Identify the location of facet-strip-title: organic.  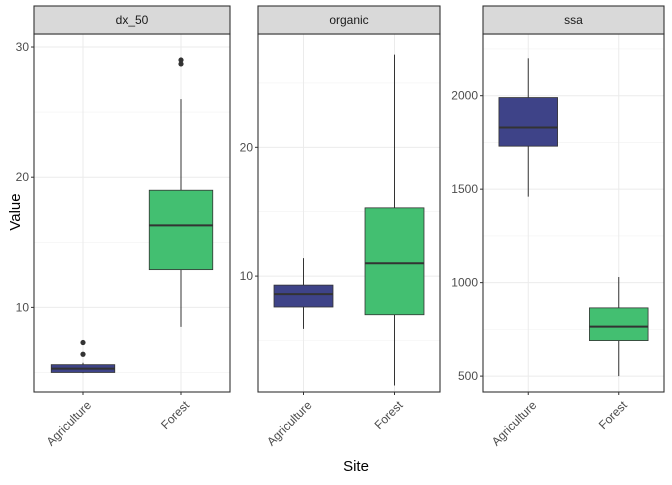
(348, 20).